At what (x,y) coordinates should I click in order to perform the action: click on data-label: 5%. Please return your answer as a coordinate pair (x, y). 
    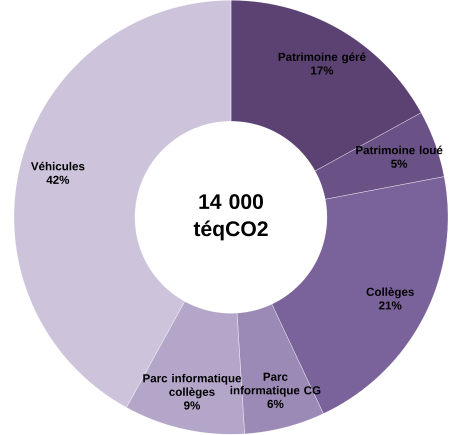
    Looking at the image, I should click on (399, 164).